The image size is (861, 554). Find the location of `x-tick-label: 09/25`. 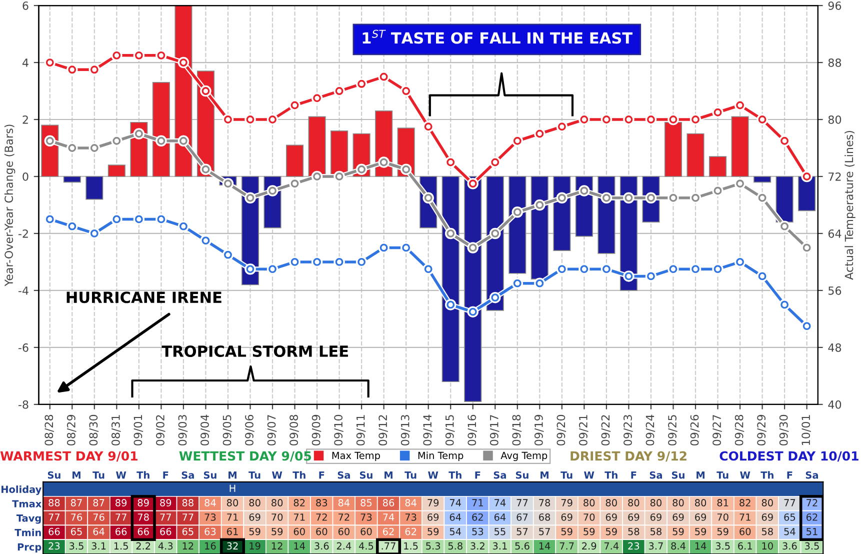

x-tick-label: 09/25 is located at coordinates (673, 430).